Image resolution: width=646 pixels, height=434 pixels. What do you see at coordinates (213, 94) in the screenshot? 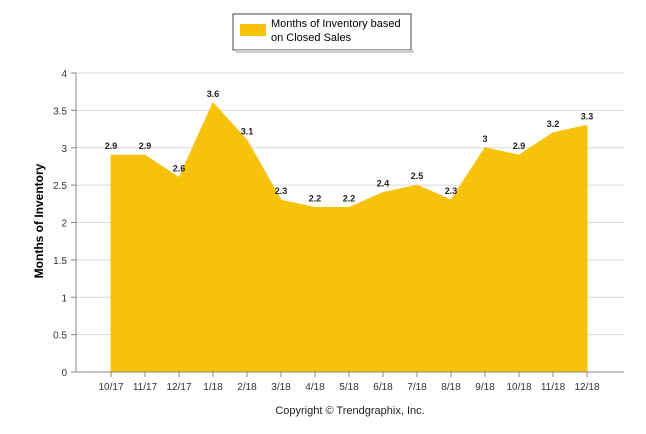
I see `data-label: 3.6` at bounding box center [213, 94].